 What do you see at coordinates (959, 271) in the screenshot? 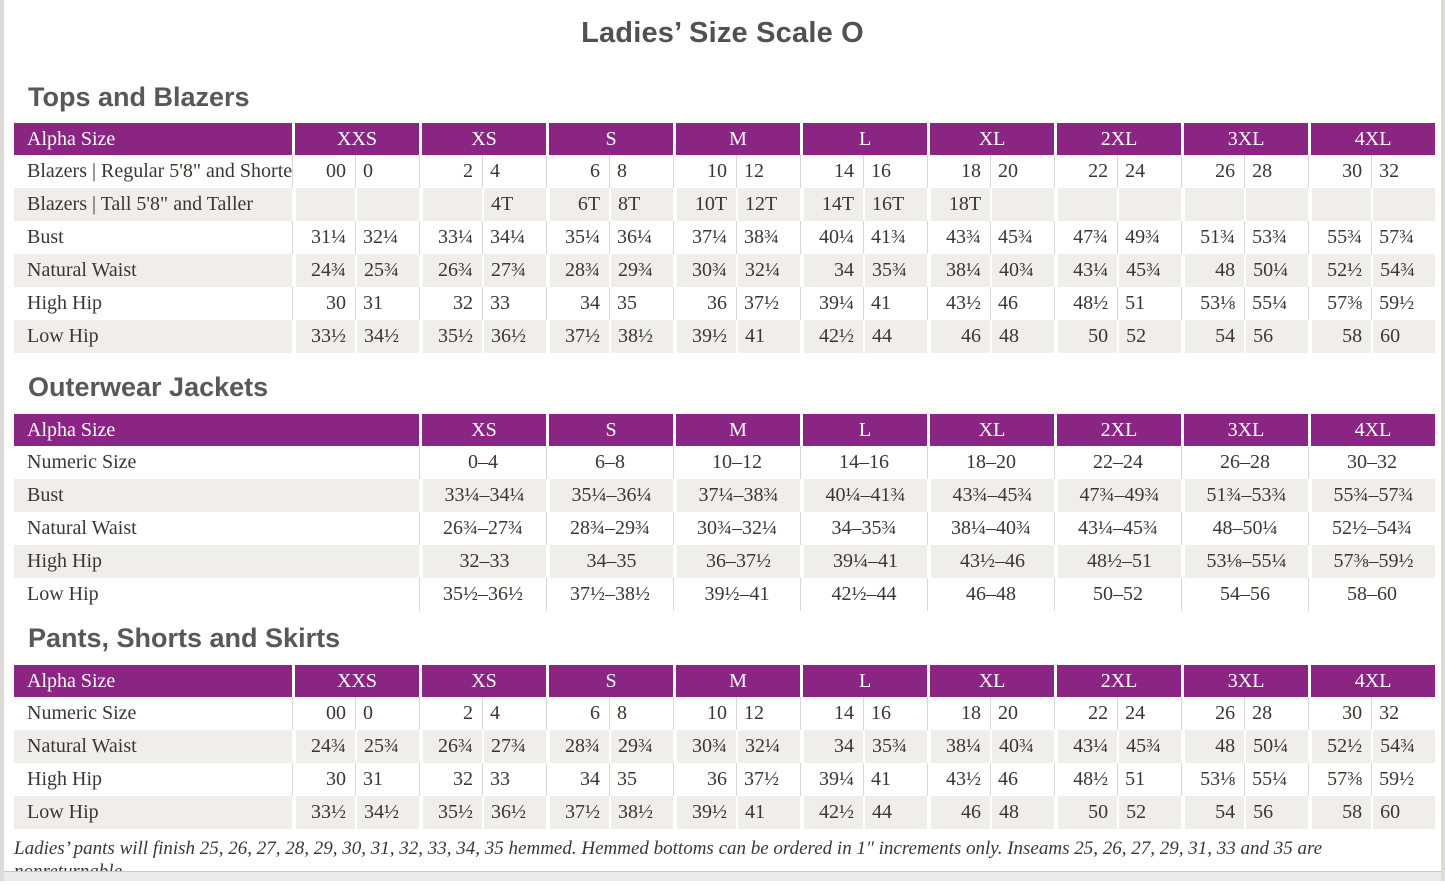
I see `size-value-cell: 38¼` at bounding box center [959, 271].